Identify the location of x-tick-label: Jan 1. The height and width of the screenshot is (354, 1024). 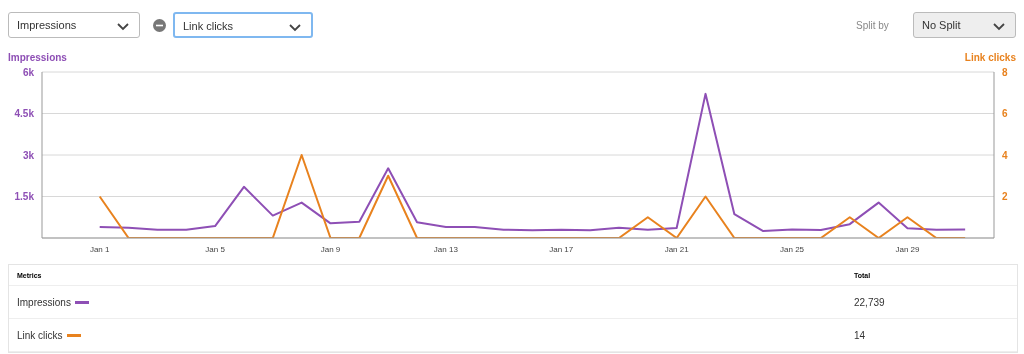
(100, 249).